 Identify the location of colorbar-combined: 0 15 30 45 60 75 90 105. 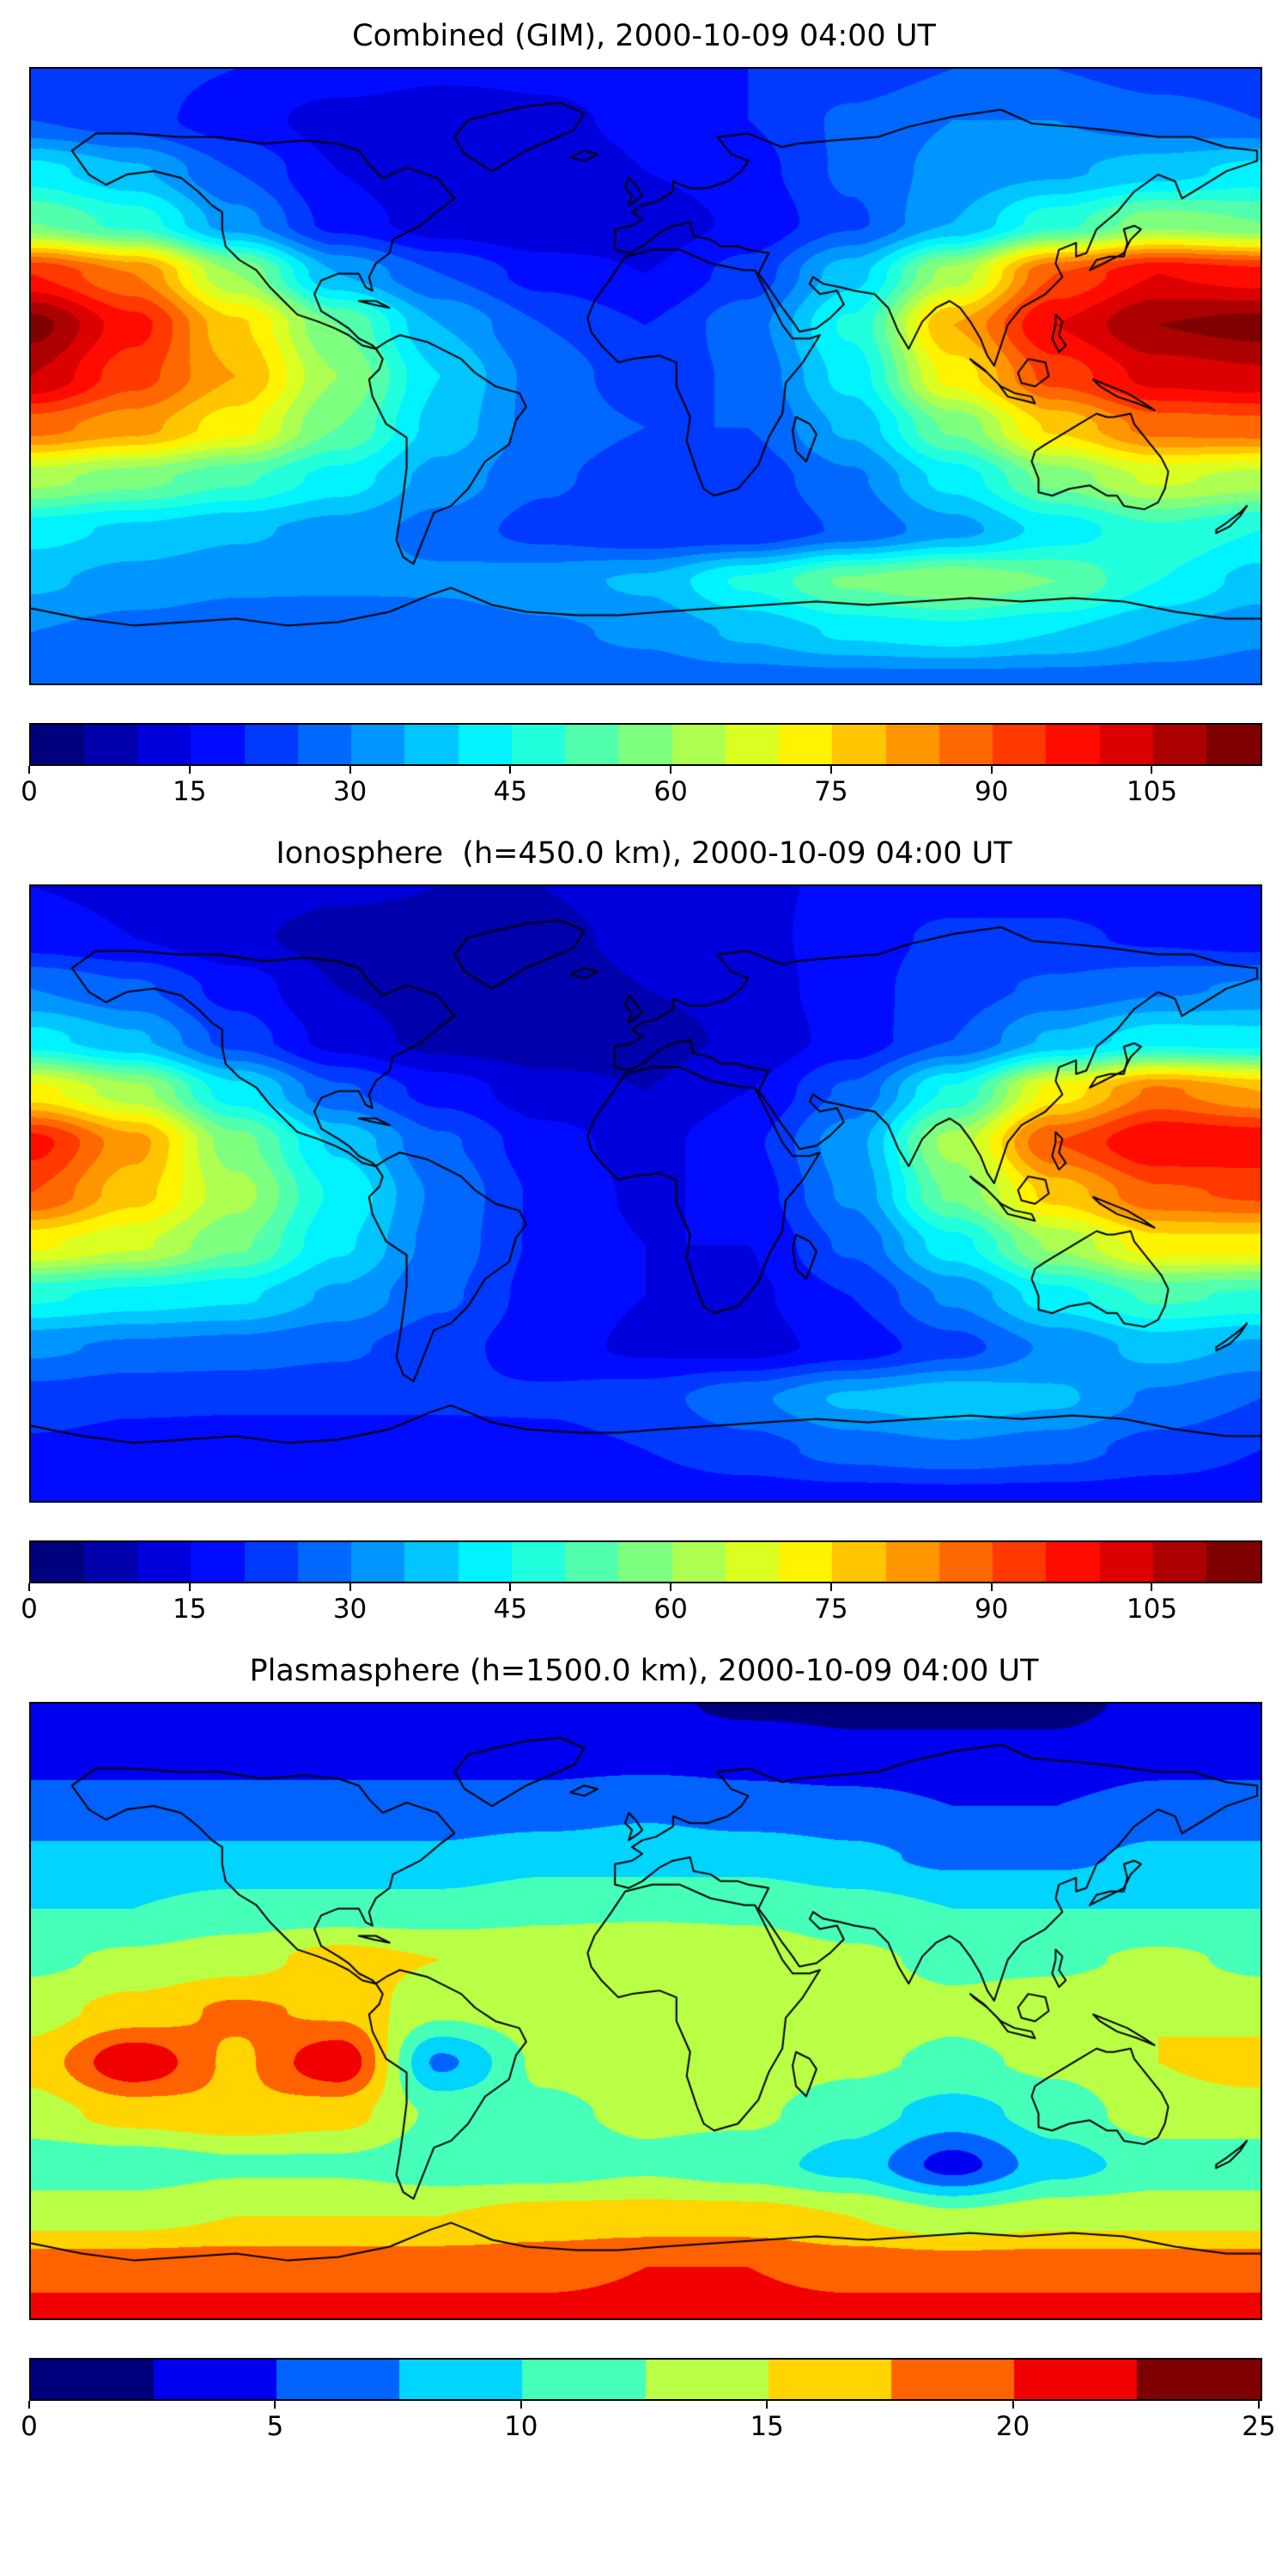
(641, 768).